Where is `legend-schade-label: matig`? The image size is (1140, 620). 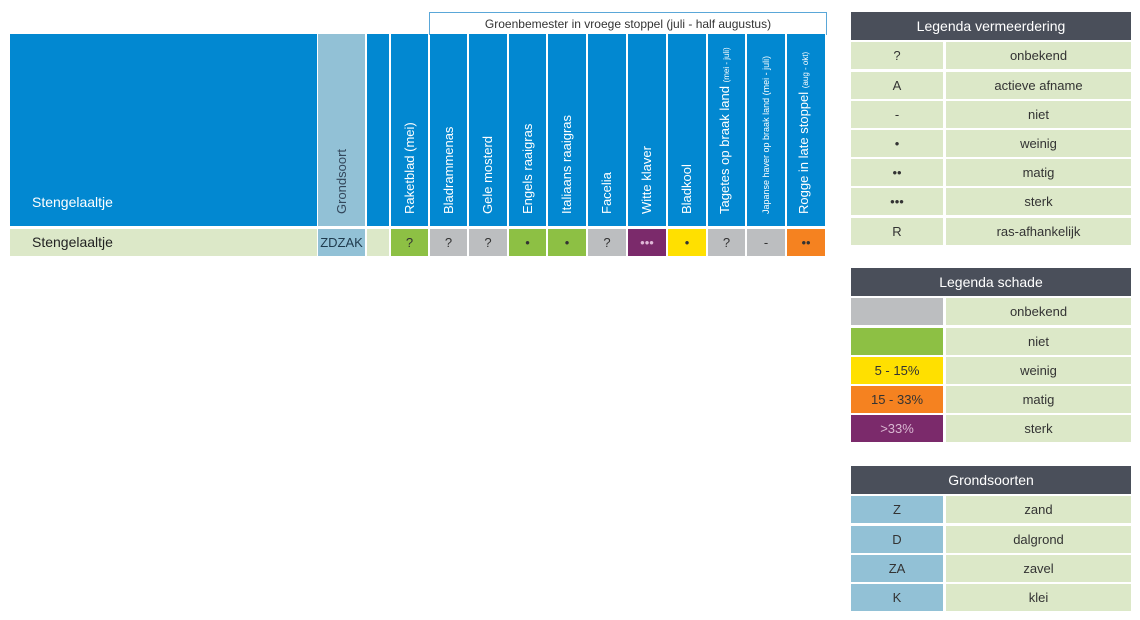 legend-schade-label: matig is located at coordinates (1038, 399).